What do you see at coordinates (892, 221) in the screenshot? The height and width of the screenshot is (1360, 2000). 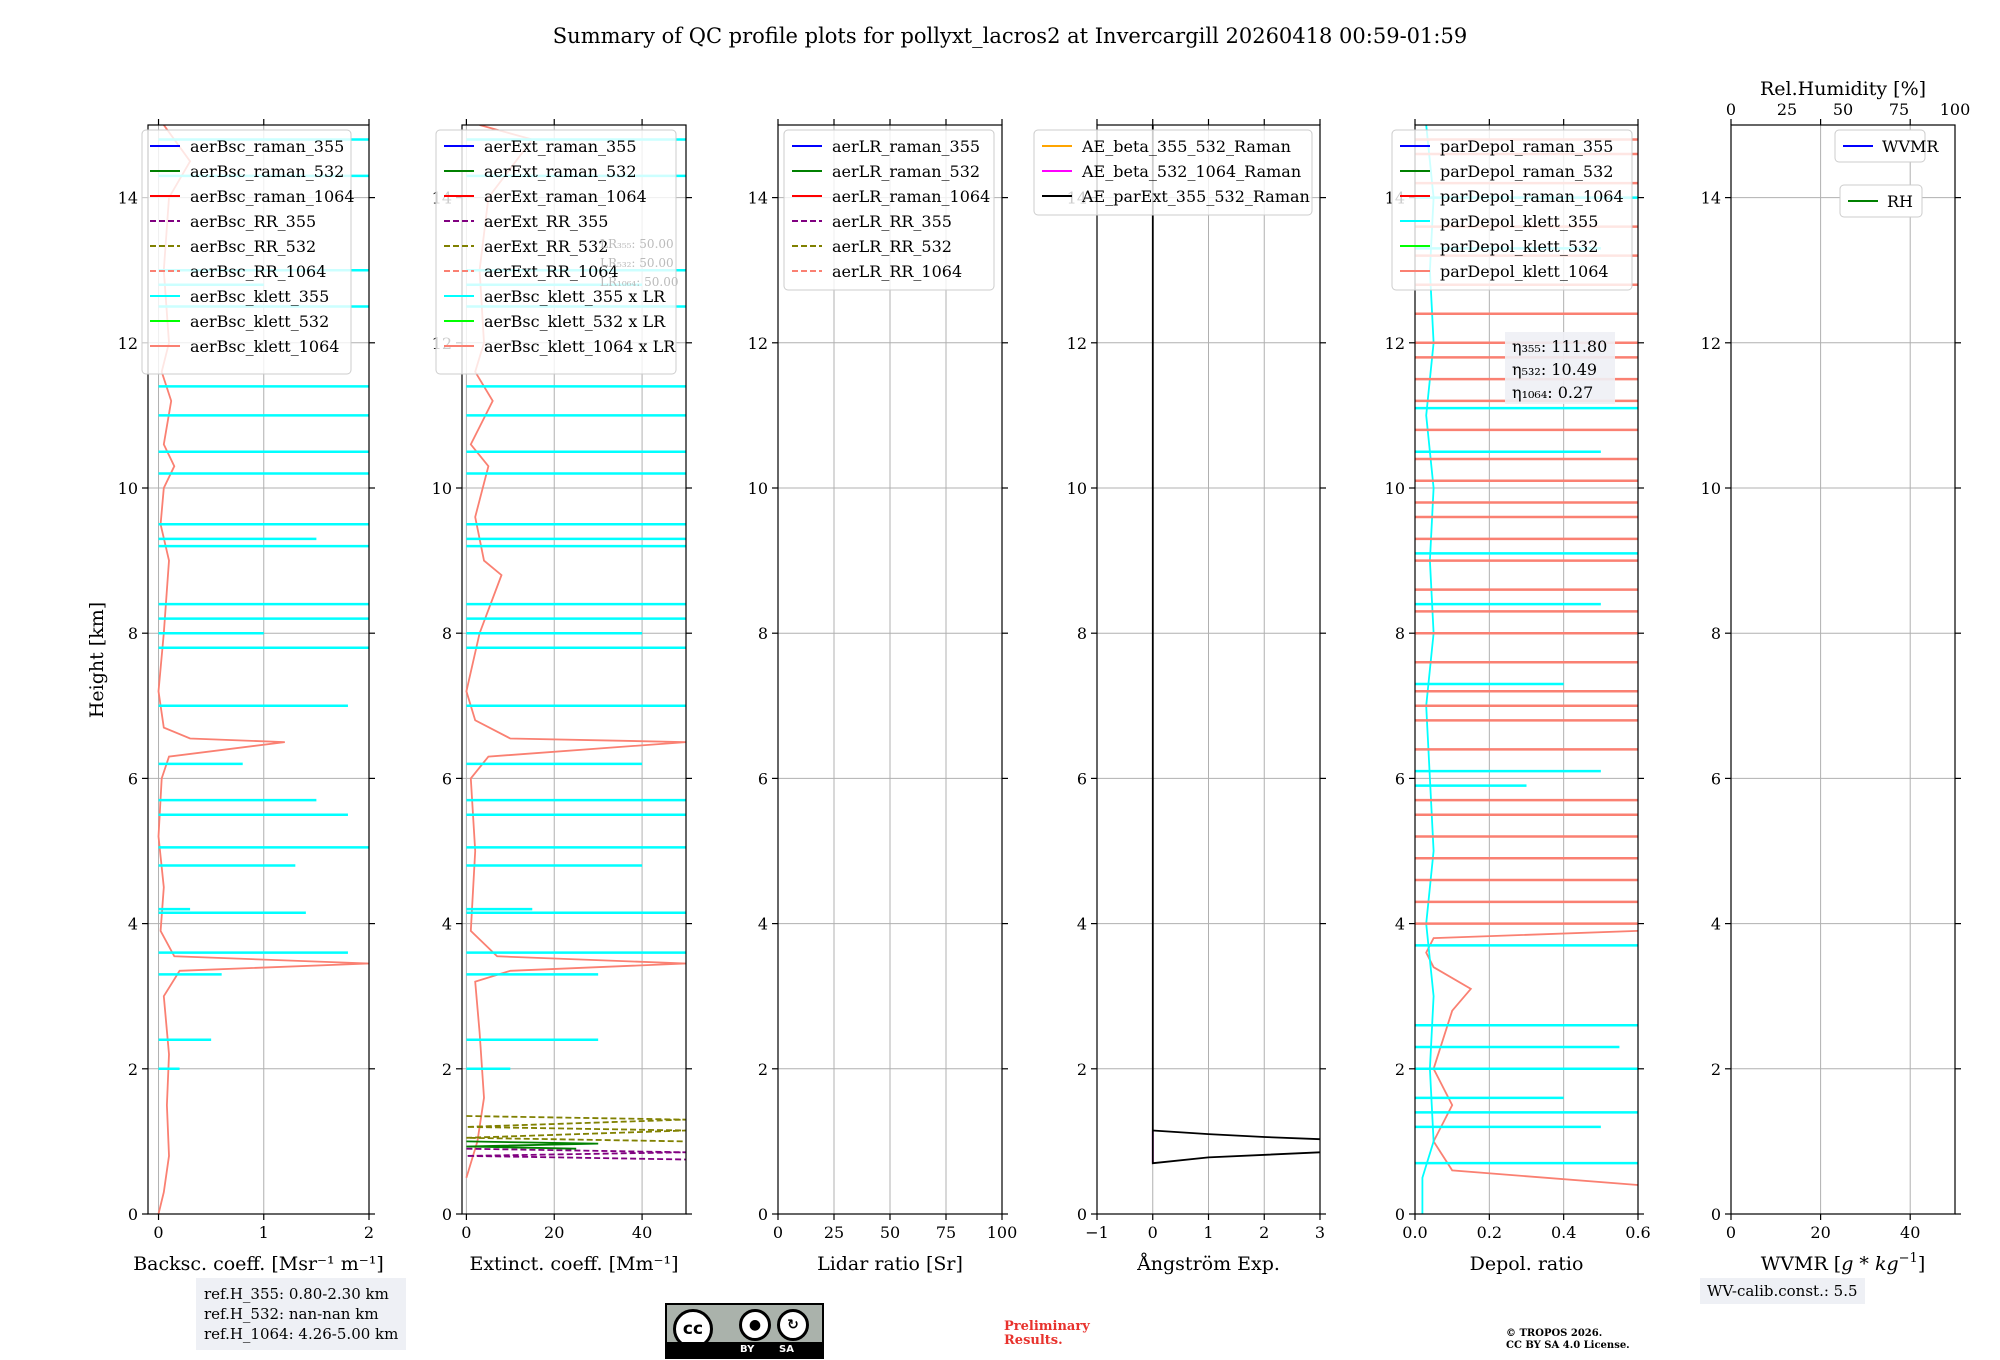 I see `legend-label: aerLR_RR_355` at bounding box center [892, 221].